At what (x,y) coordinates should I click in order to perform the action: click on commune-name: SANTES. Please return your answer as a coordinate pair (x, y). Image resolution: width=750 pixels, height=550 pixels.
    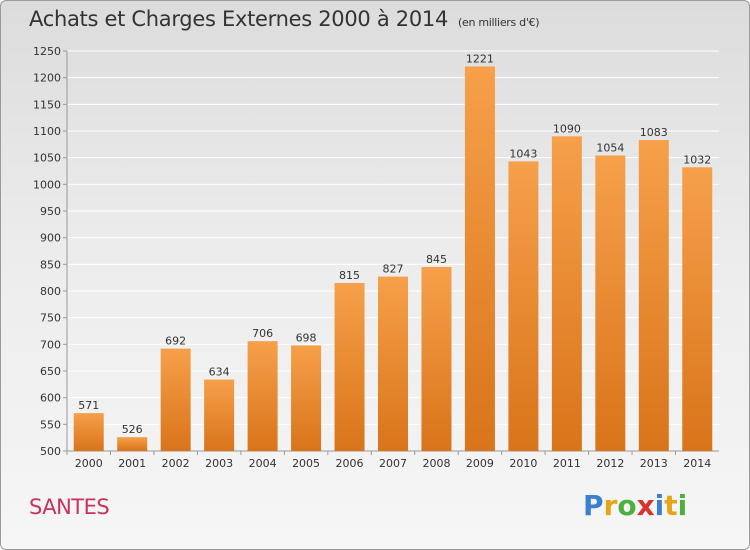
    Looking at the image, I should click on (69, 507).